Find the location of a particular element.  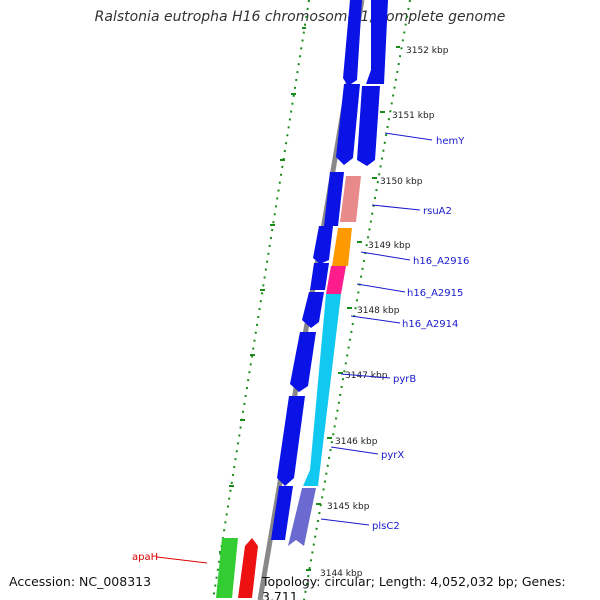

gene-plsC2 is located at coordinates (302, 517).